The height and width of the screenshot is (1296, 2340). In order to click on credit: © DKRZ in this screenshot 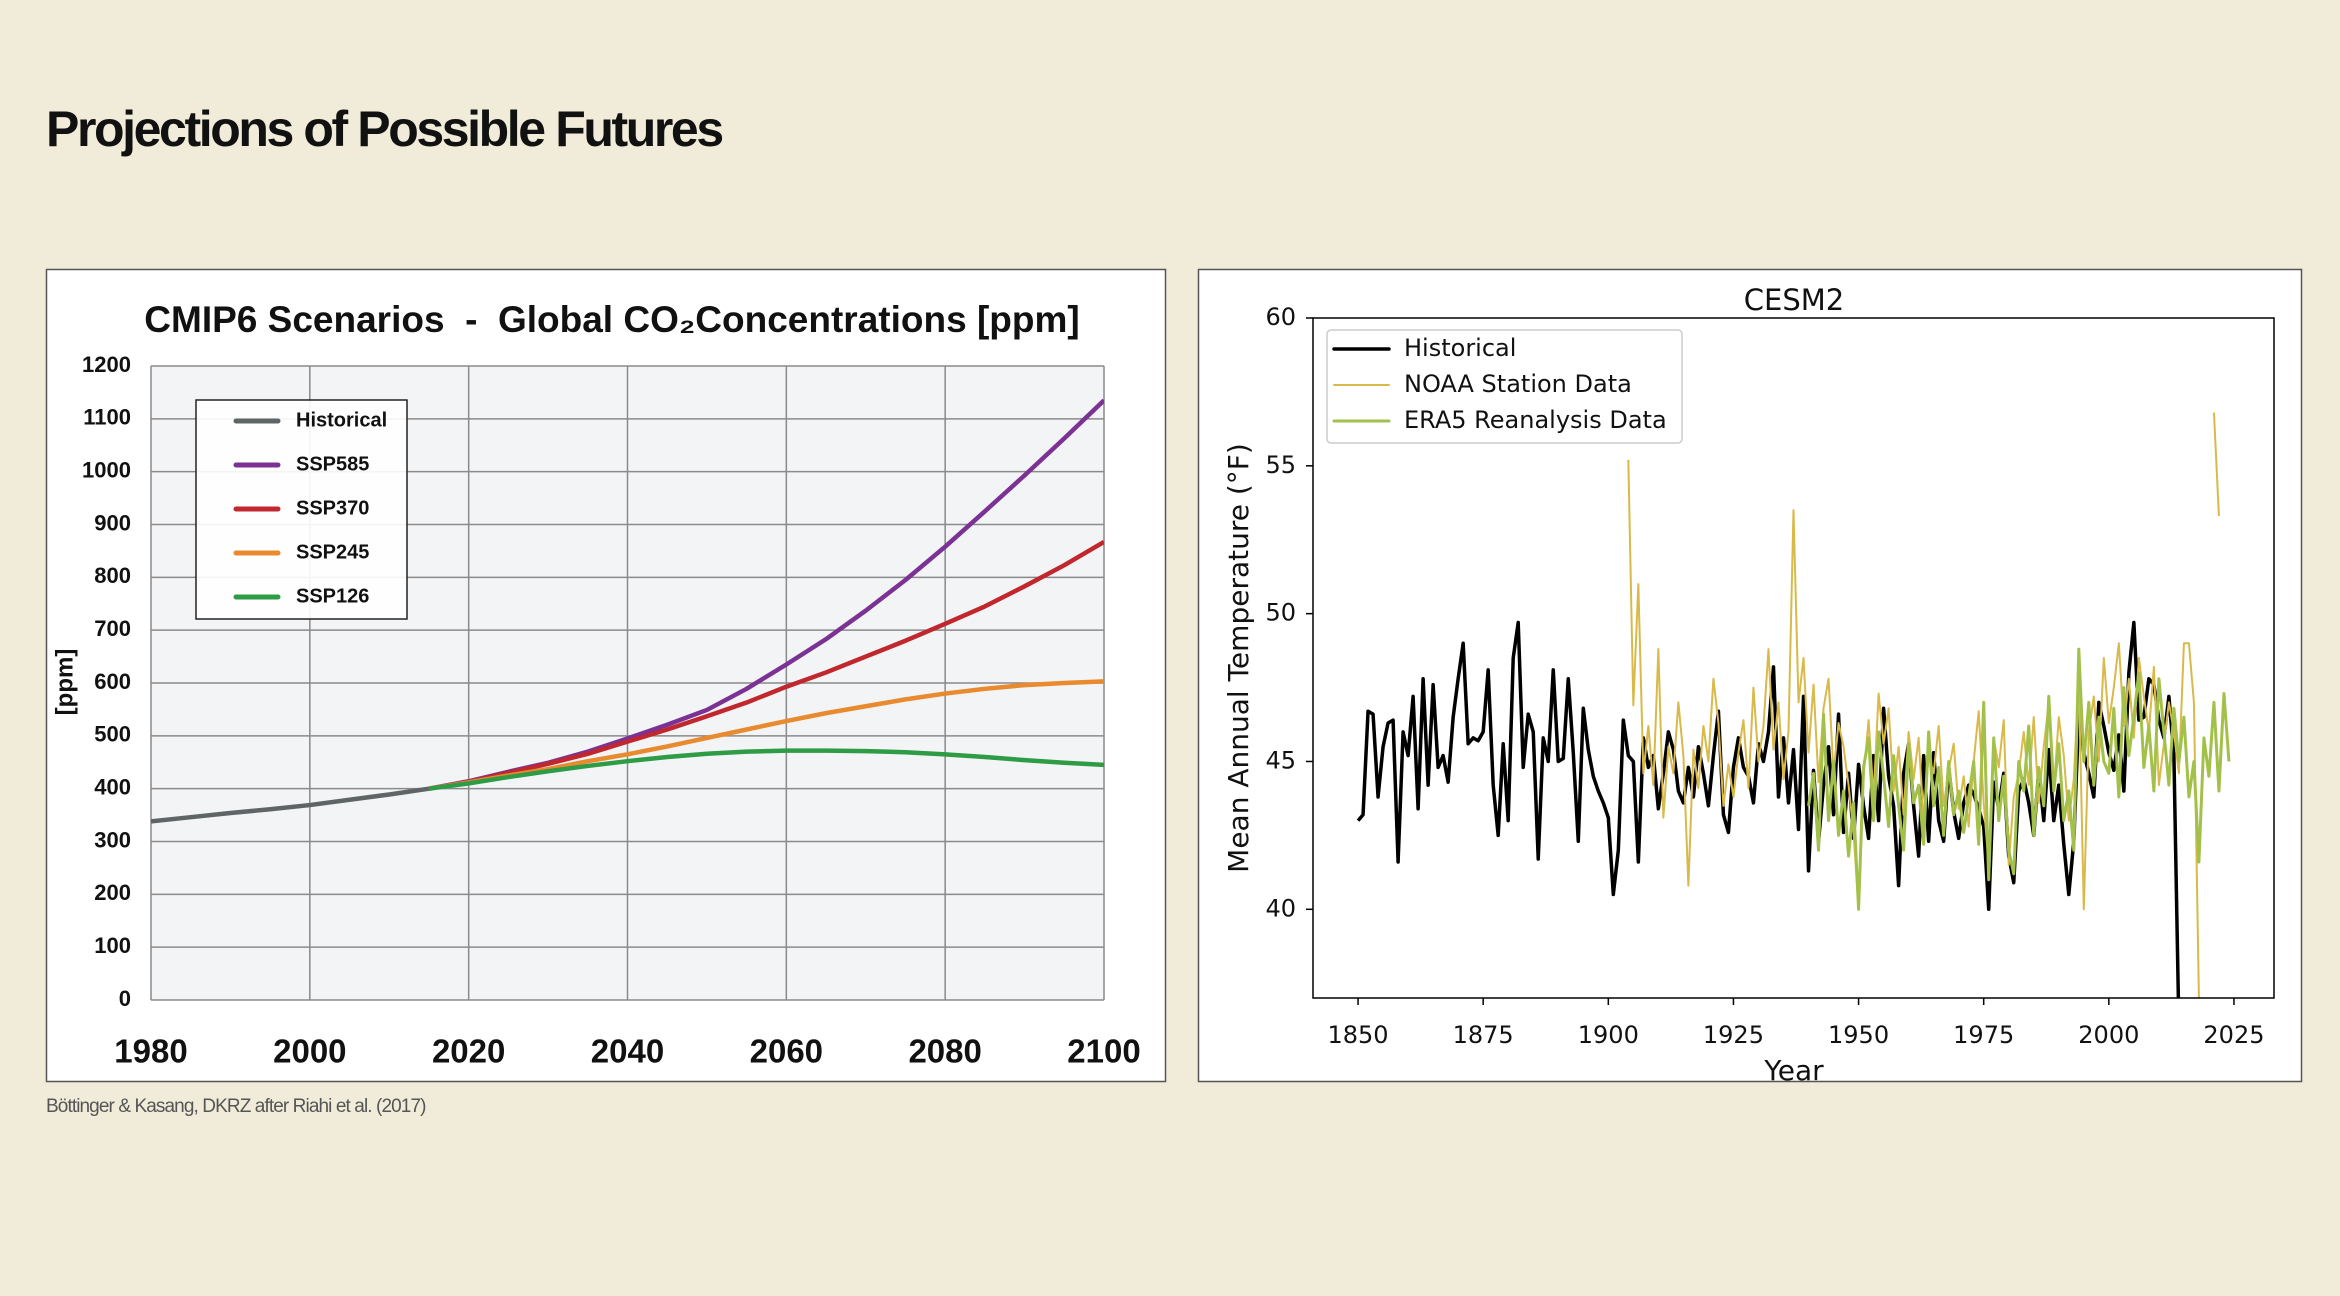, I will do `click(1089, 1091)`.